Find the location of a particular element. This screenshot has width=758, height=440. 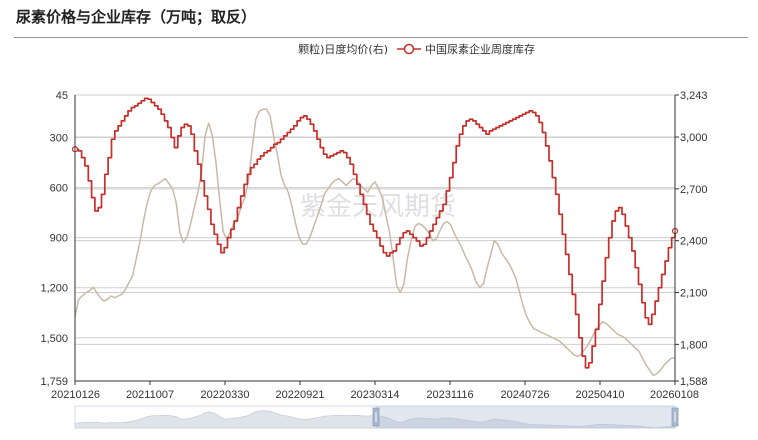

watermark: 紫金天风期货 is located at coordinates (378, 207).